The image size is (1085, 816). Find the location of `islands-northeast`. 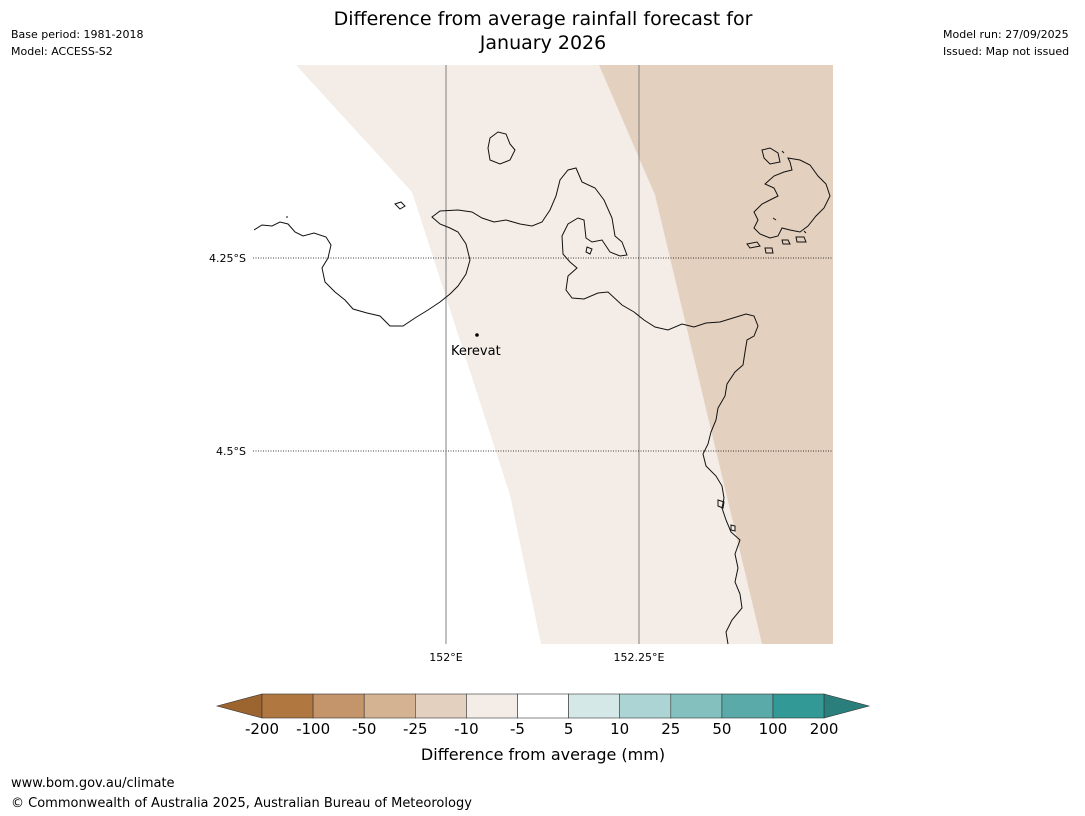

islands-northeast is located at coordinates (792, 193).